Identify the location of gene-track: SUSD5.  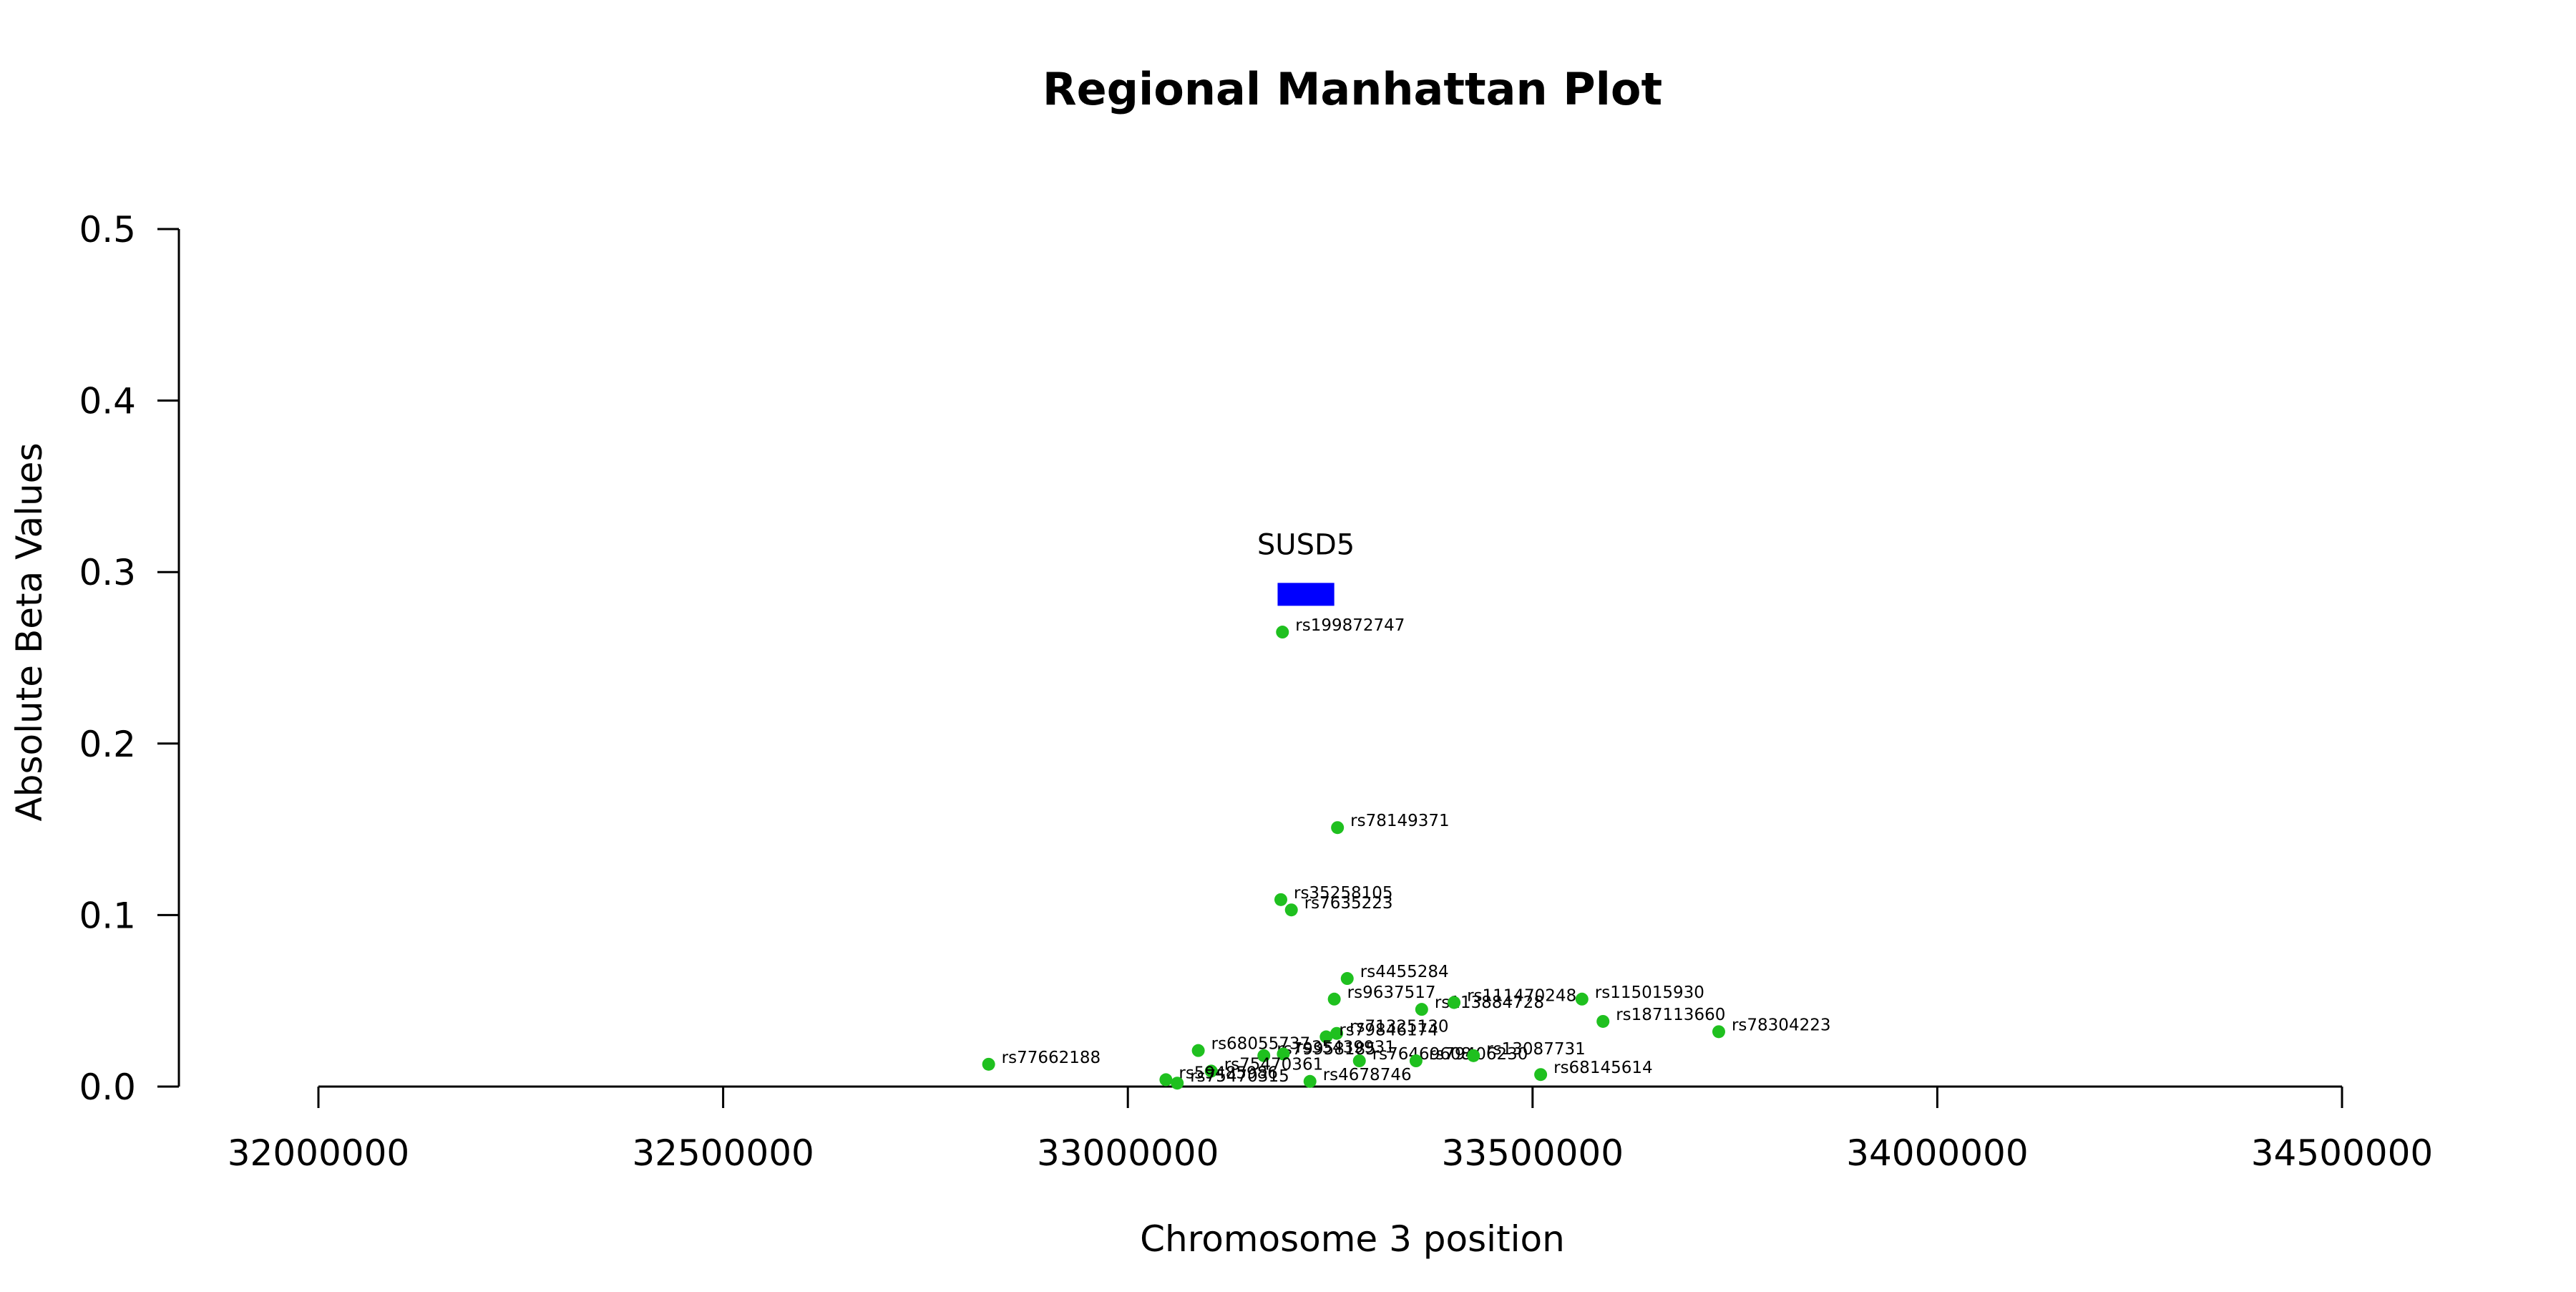
(1306, 567).